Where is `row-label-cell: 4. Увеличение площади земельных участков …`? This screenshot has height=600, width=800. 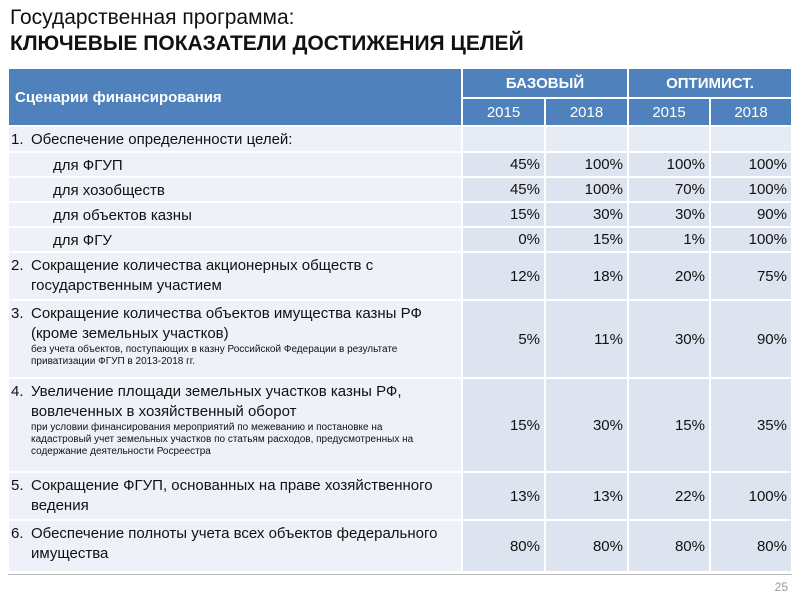 row-label-cell: 4. Увеличение площади земельных участков … is located at coordinates (235, 425).